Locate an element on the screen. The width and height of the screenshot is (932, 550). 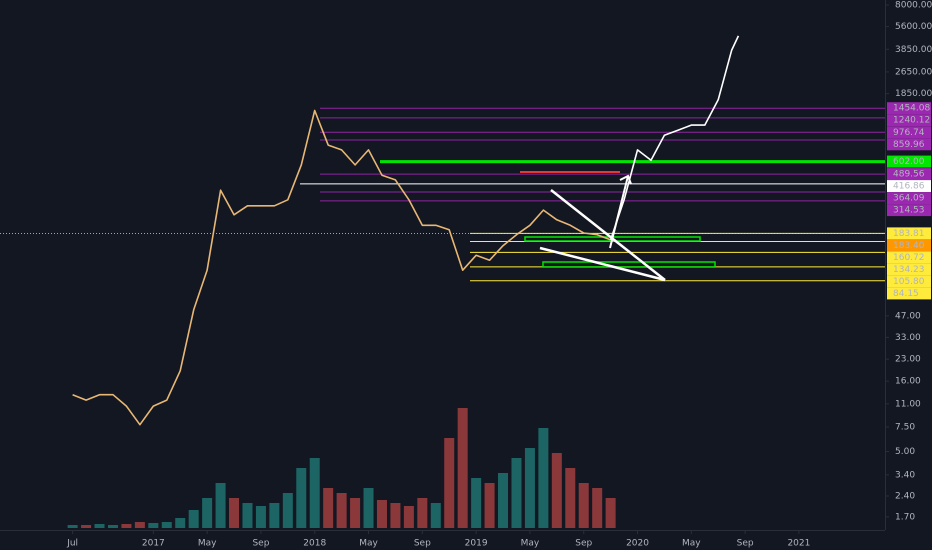
level-label: 976.74 is located at coordinates (909, 133).